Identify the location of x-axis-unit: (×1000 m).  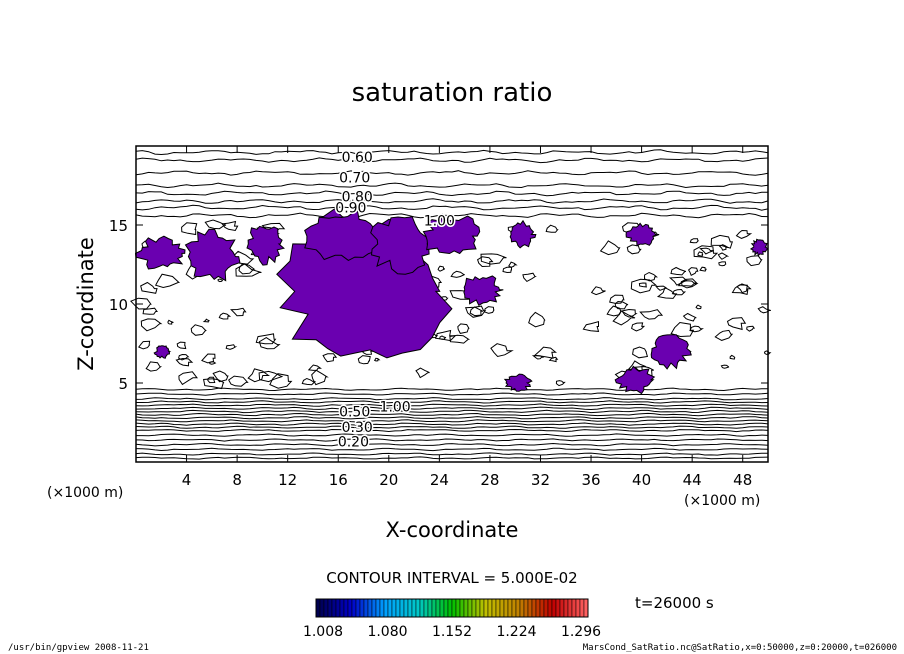
(722, 501).